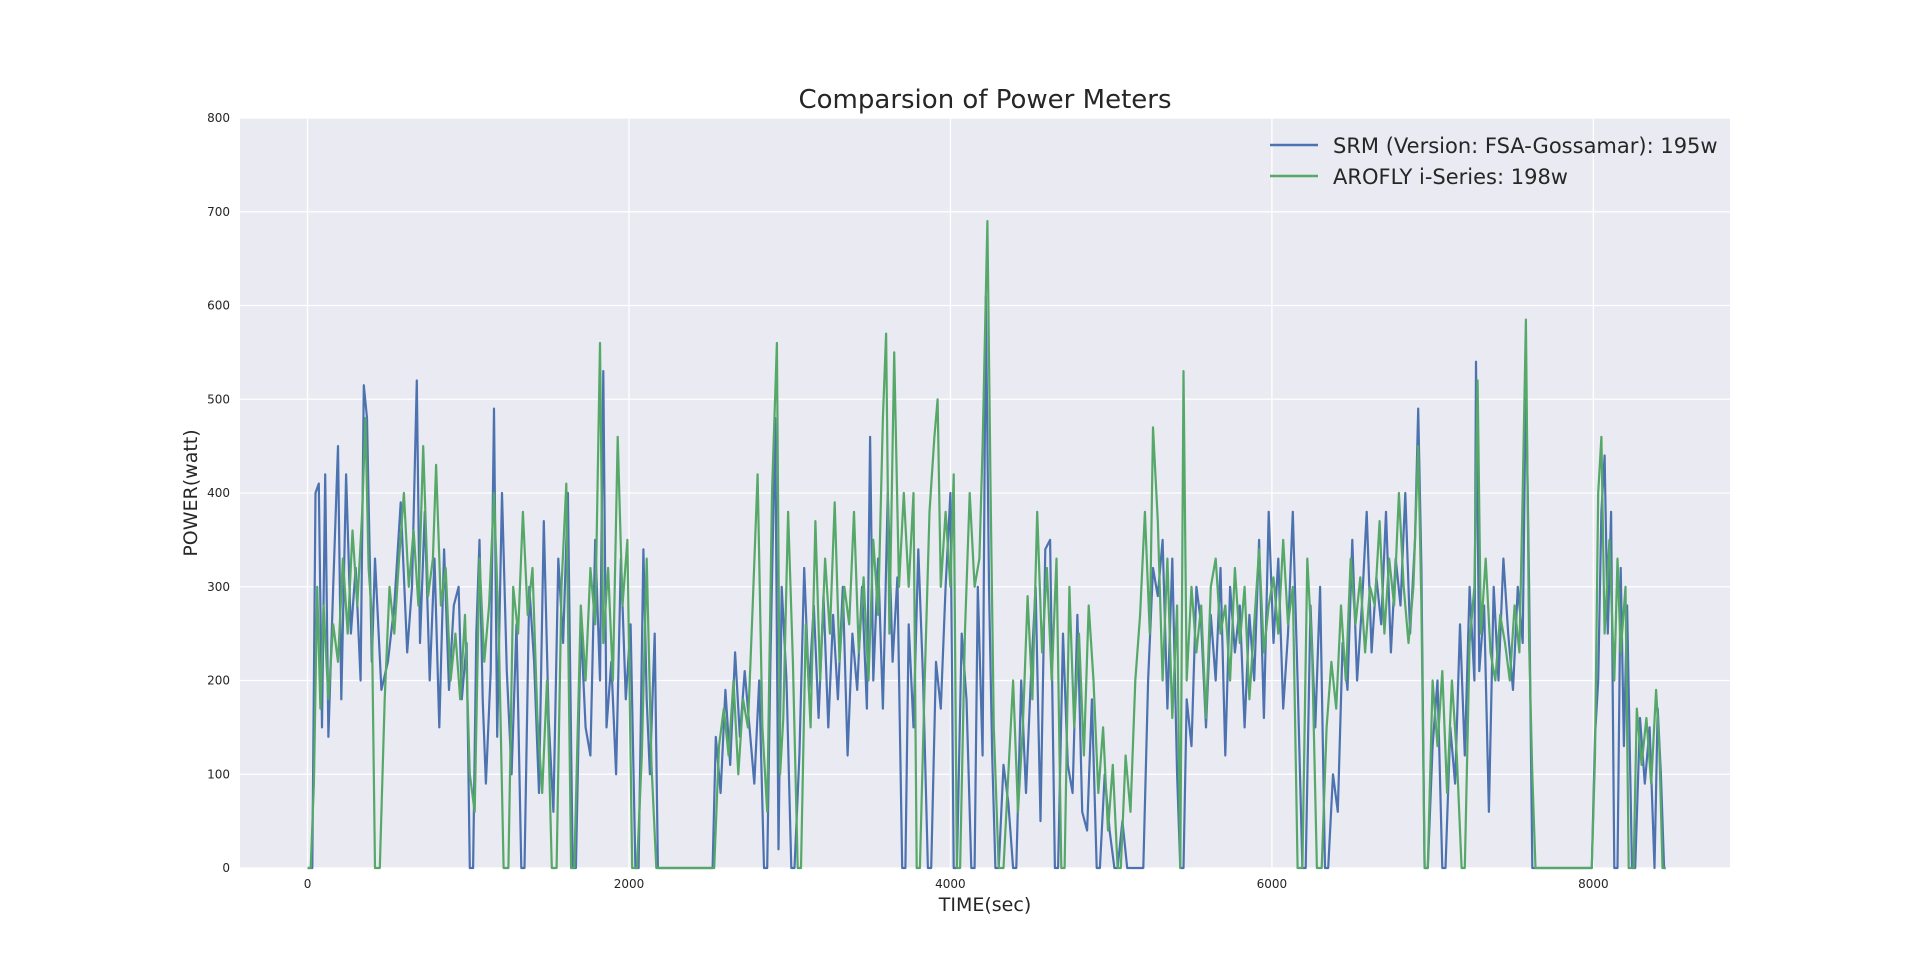  Describe the element at coordinates (1450, 177) in the screenshot. I see `legend-label-arofly: AROFLY i-Series: 198w` at that location.